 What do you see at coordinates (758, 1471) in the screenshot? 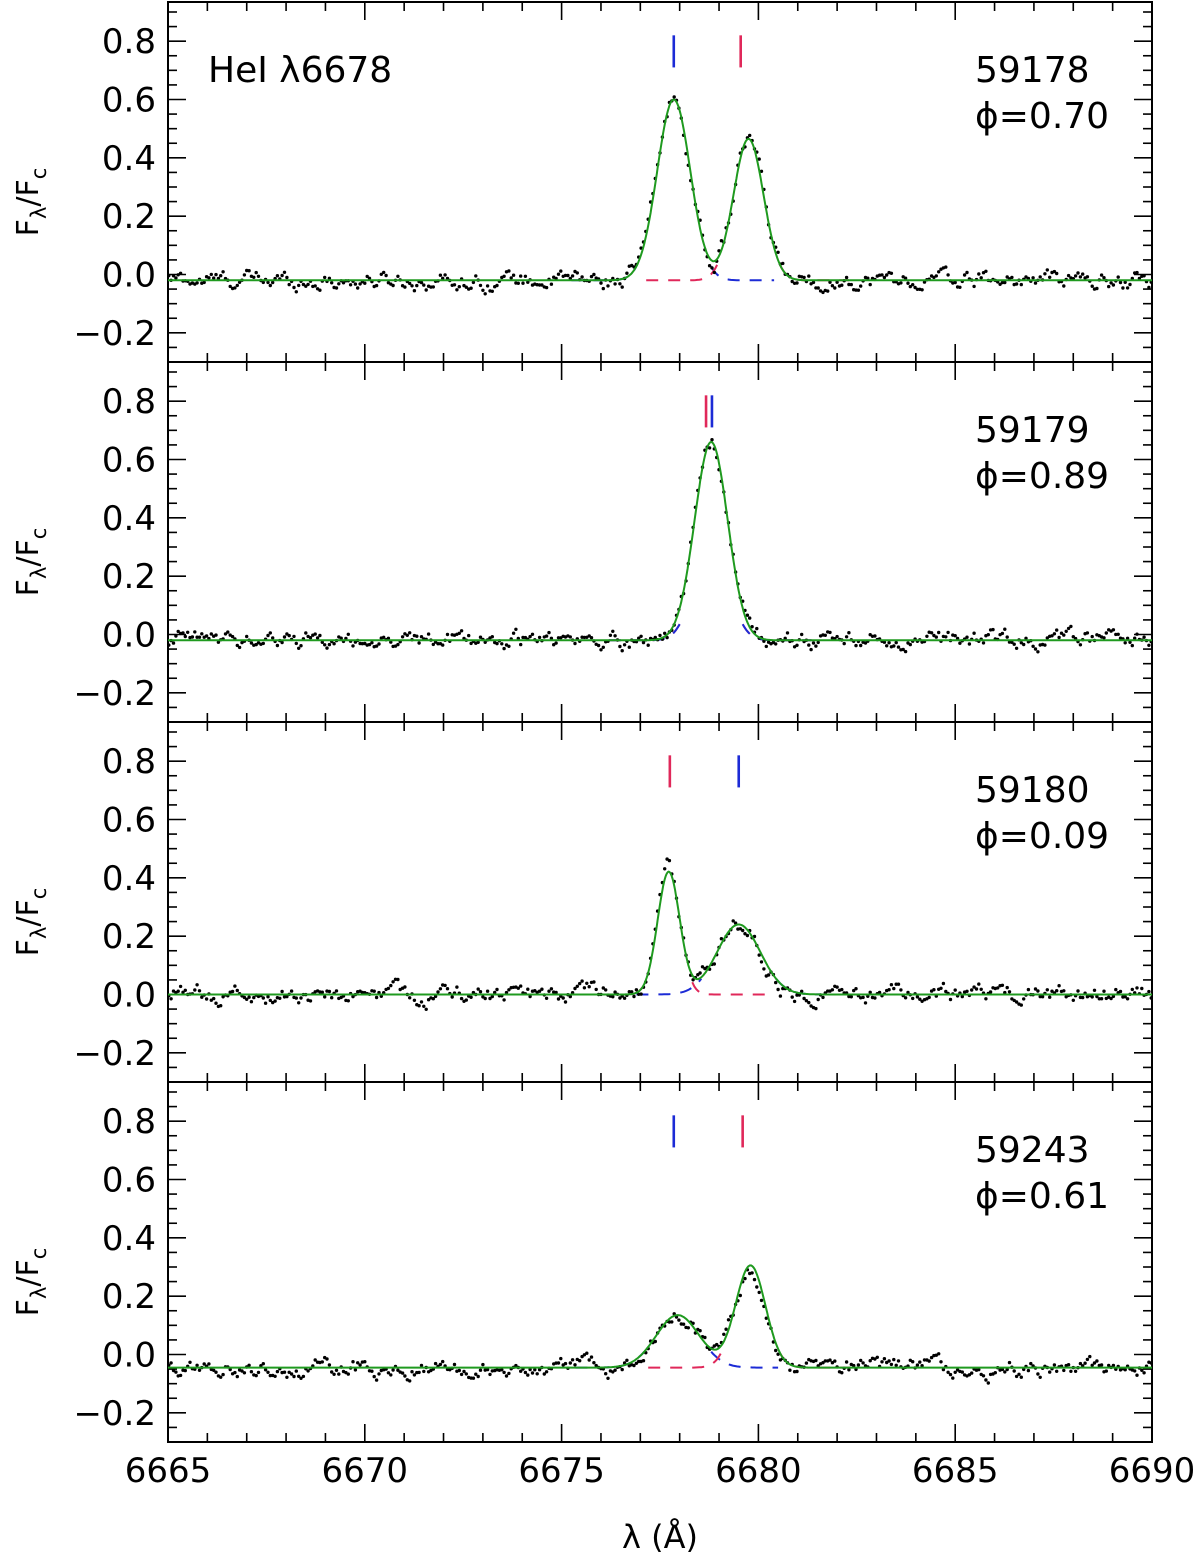
I see `x-tick-label: 6680` at bounding box center [758, 1471].